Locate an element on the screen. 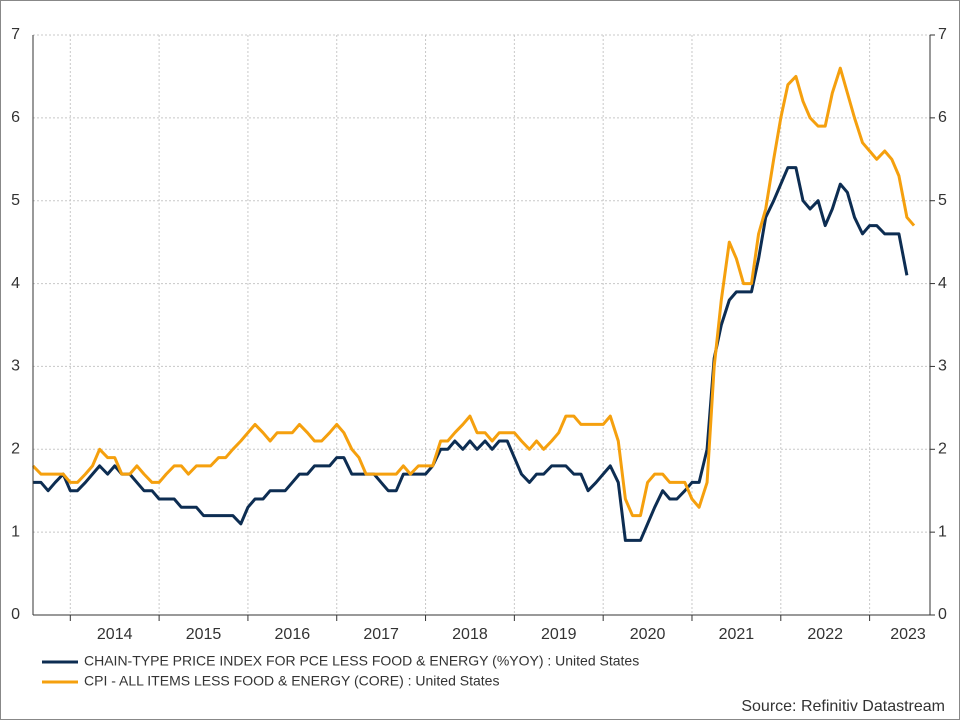 This screenshot has height=720, width=960. y2-tick-label: 7 is located at coordinates (942, 34).